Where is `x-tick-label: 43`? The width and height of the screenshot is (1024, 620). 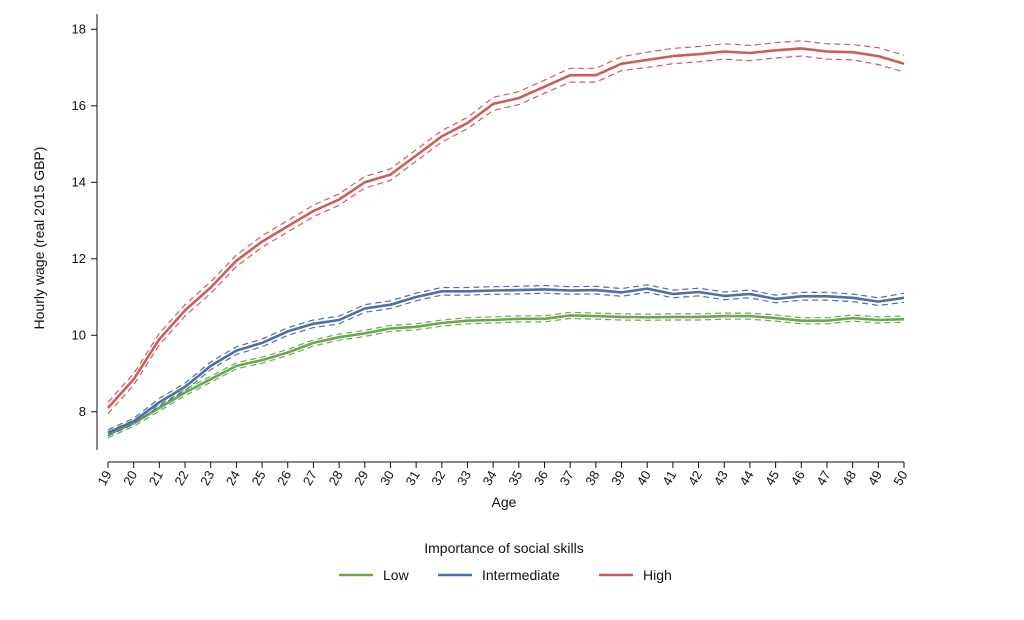
x-tick-label: 43 is located at coordinates (721, 478).